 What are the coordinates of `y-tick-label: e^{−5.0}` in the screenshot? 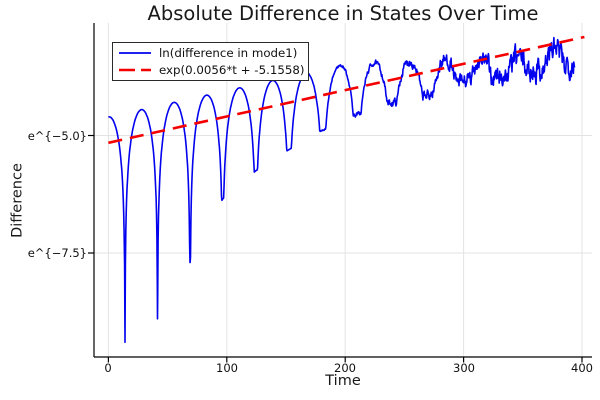 It's located at (57, 136).